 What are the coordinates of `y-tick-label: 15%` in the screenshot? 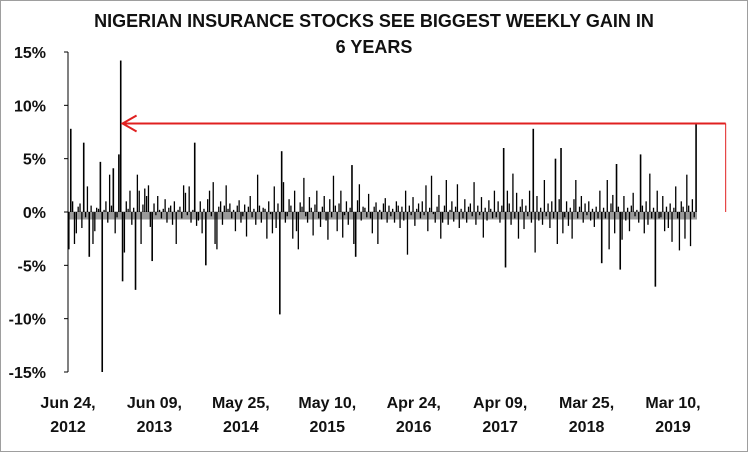 It's located at (30, 53).